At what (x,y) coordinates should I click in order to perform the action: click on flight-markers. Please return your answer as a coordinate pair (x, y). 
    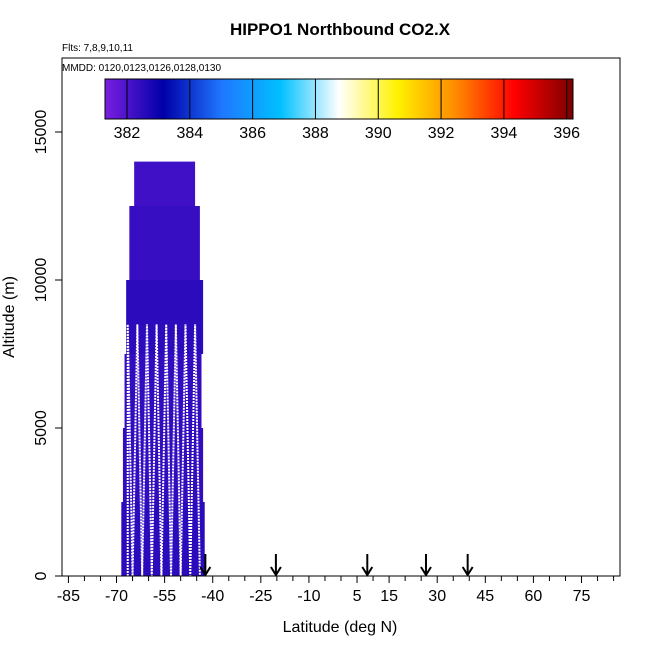
    Looking at the image, I should click on (336, 565).